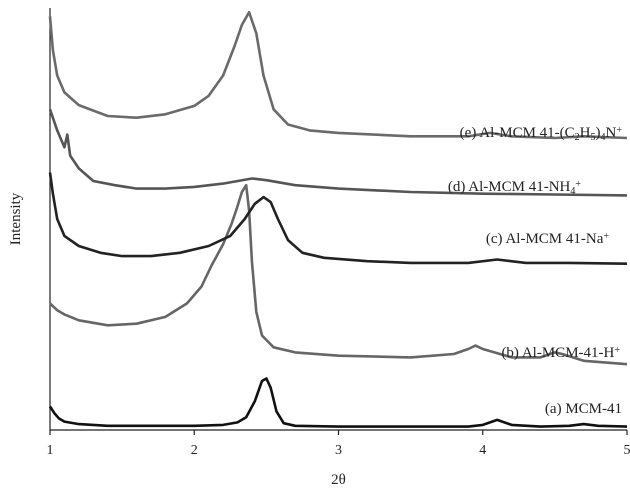 This screenshot has height=495, width=630. Describe the element at coordinates (611, 133) in the screenshot. I see `series-label-part: N` at that location.